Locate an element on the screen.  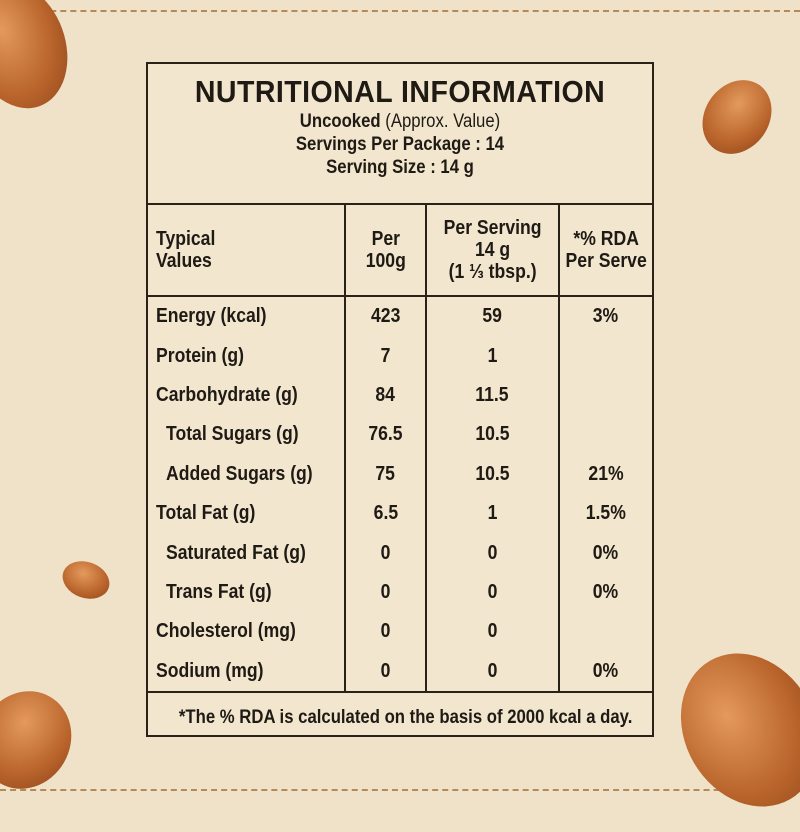
nutrient-name: Energy (kcal) is located at coordinates (247, 316).